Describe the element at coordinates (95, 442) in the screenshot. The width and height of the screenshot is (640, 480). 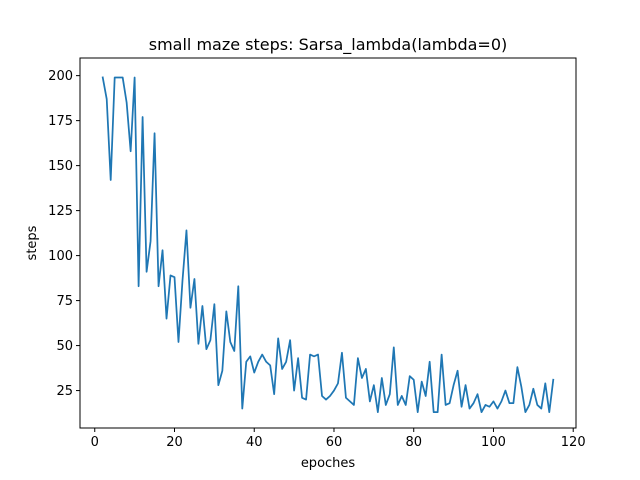
I see `x-tick-label: 0` at that location.